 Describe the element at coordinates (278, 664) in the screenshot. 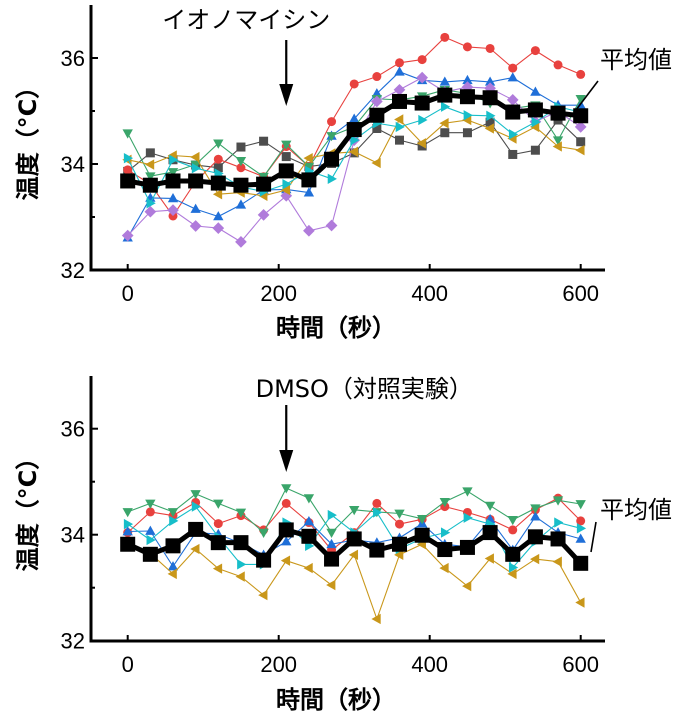

I see `x-tick-label: 200` at that location.